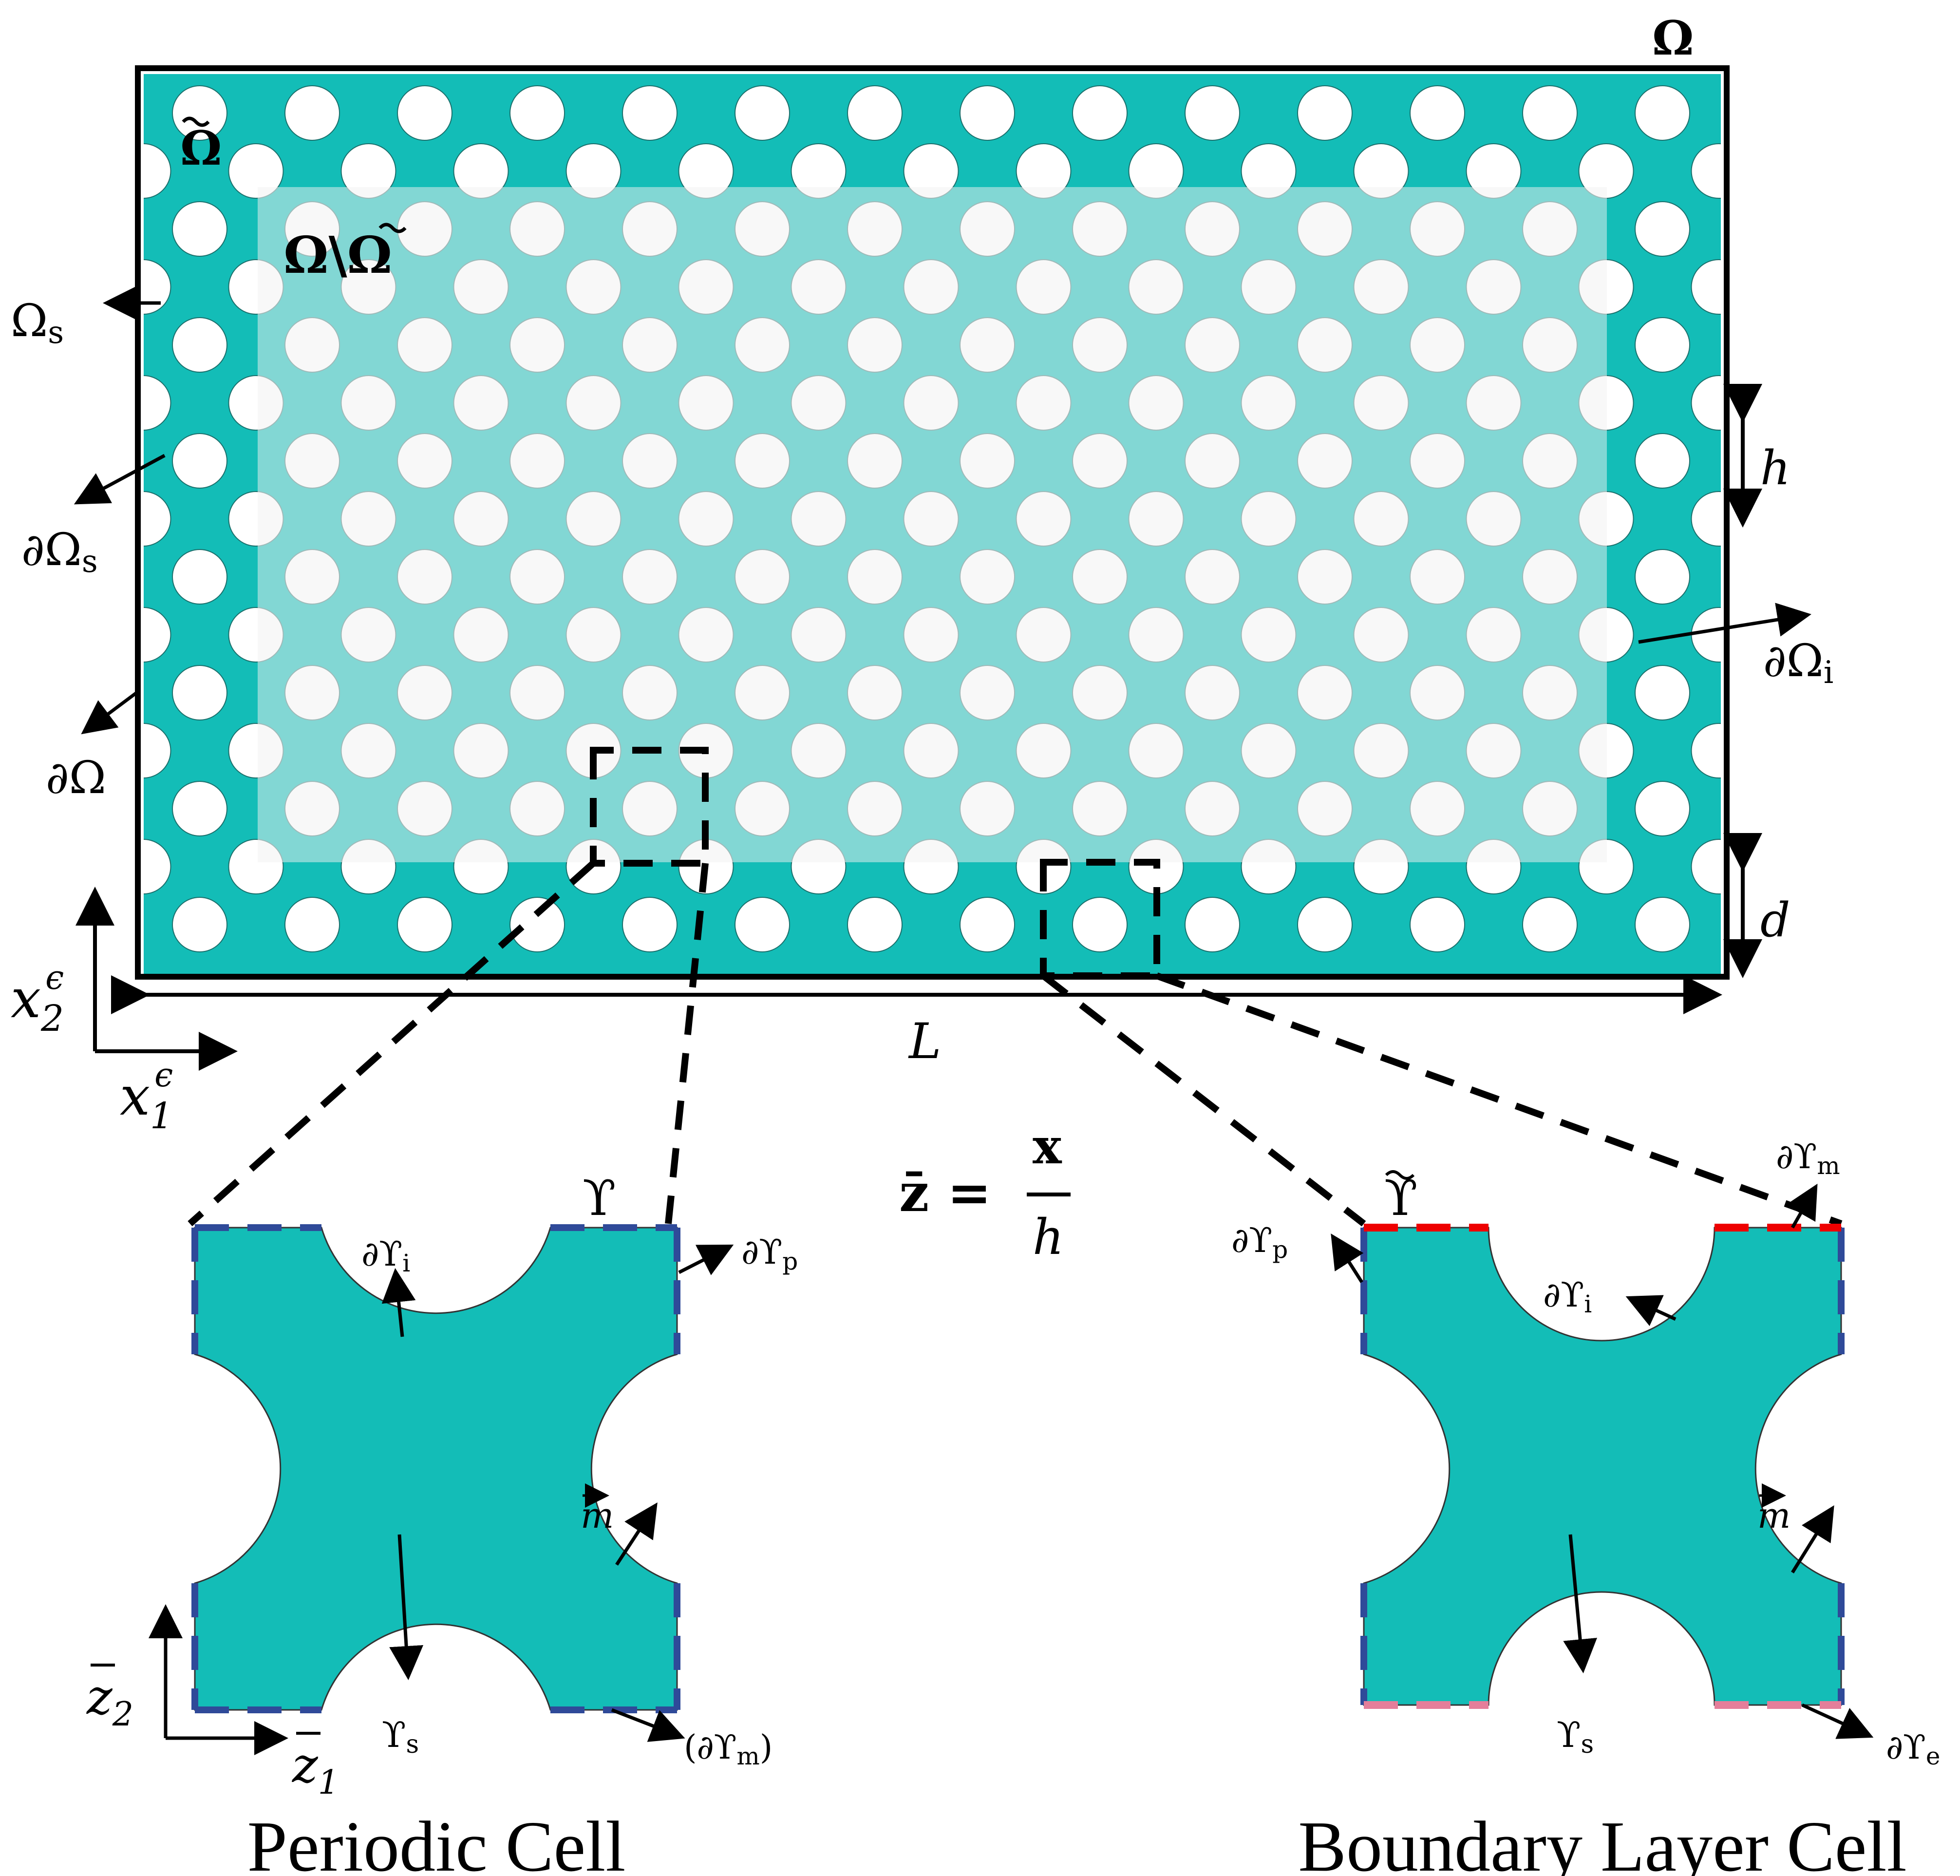 This screenshot has width=1960, height=1876. I want to click on boundary-d-m-arrow, so click(1802, 1206).